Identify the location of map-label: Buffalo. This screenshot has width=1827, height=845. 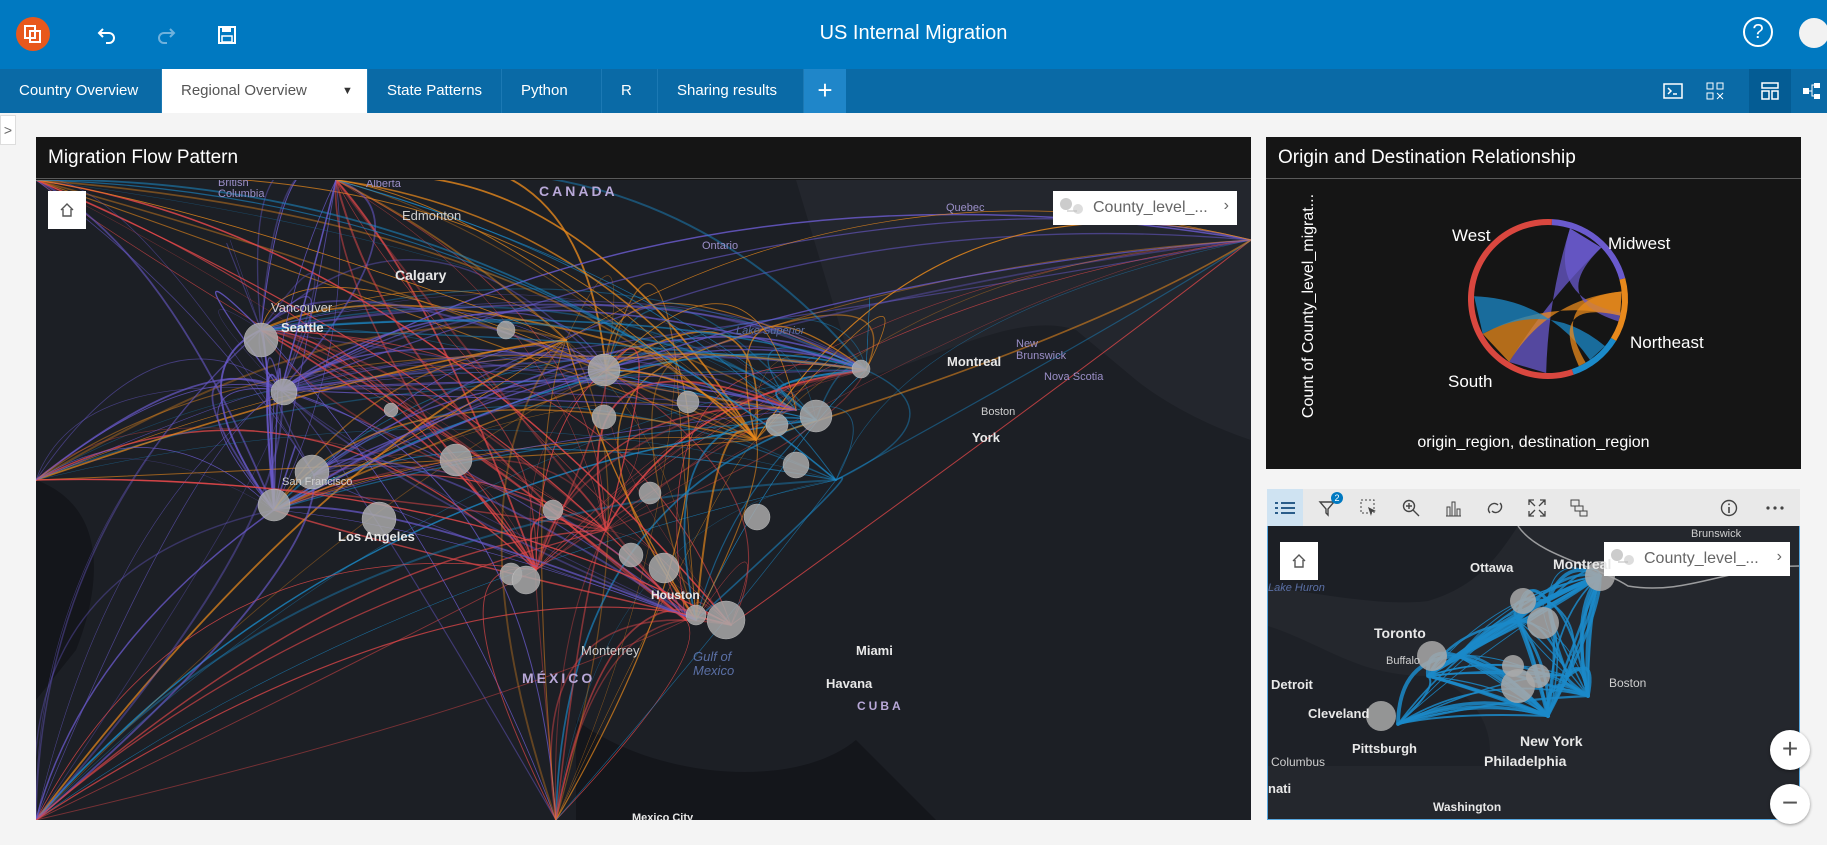
(1403, 661).